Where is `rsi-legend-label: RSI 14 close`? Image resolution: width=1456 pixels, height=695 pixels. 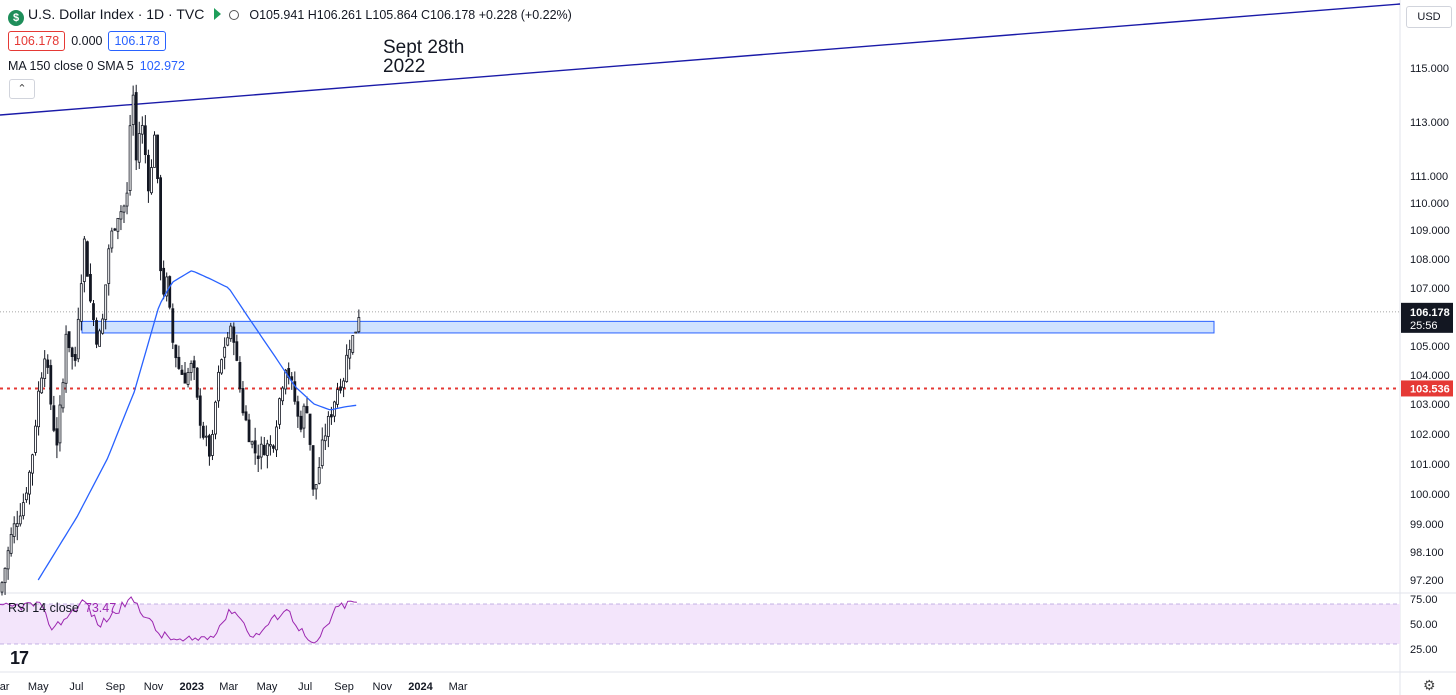
rsi-legend-label: RSI 14 close is located at coordinates (43, 608).